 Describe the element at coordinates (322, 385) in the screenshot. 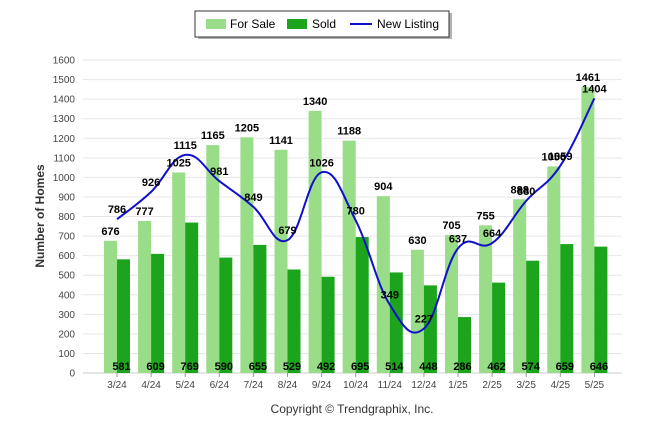

I see `x-tick-label: 9/24` at that location.